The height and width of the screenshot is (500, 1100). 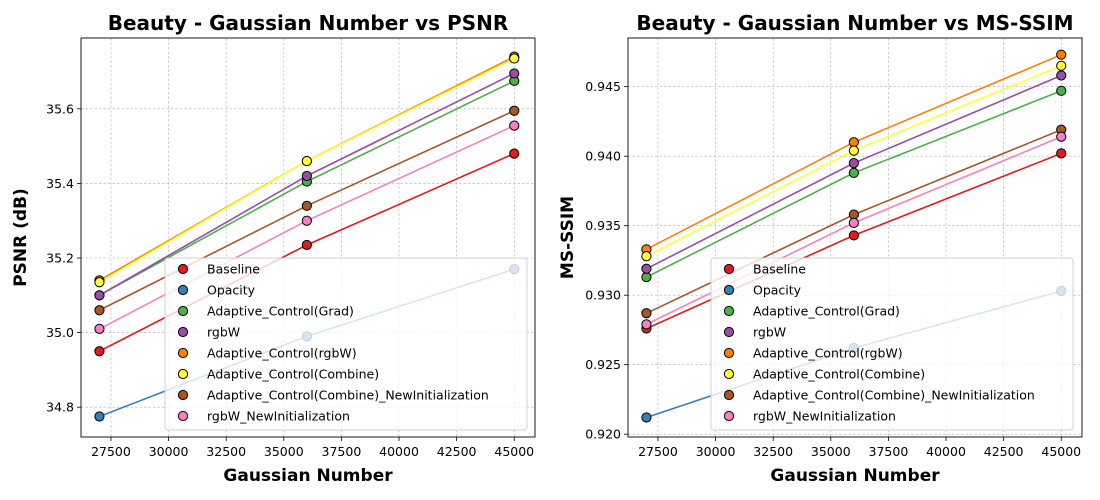 What do you see at coordinates (60, 258) in the screenshot?
I see `y-tick-label: 35.2` at bounding box center [60, 258].